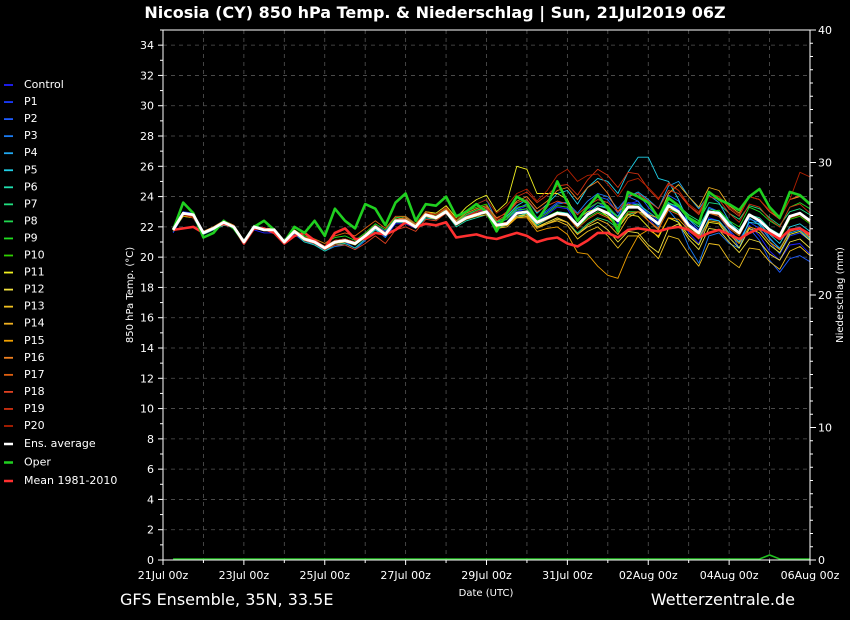  I want to click on legend-label: P12, so click(34, 289).